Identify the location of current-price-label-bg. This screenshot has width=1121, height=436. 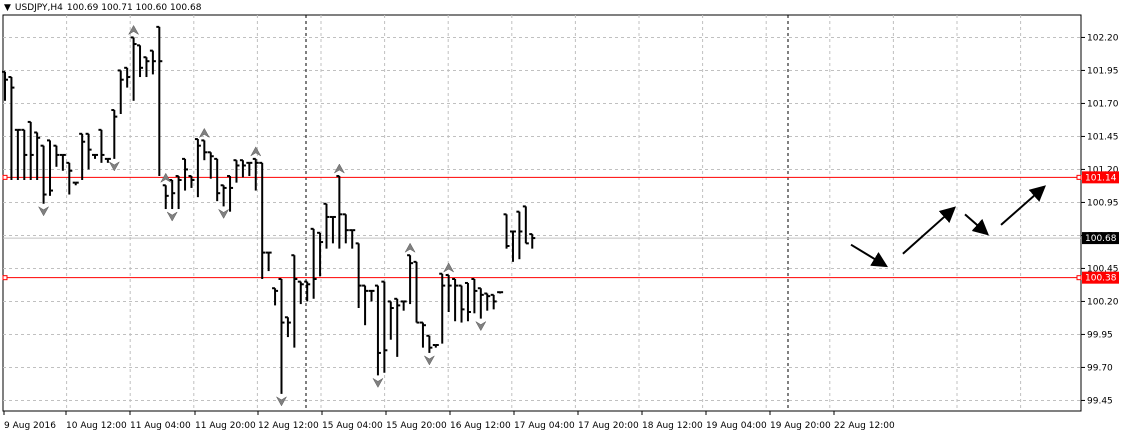
(1100, 238).